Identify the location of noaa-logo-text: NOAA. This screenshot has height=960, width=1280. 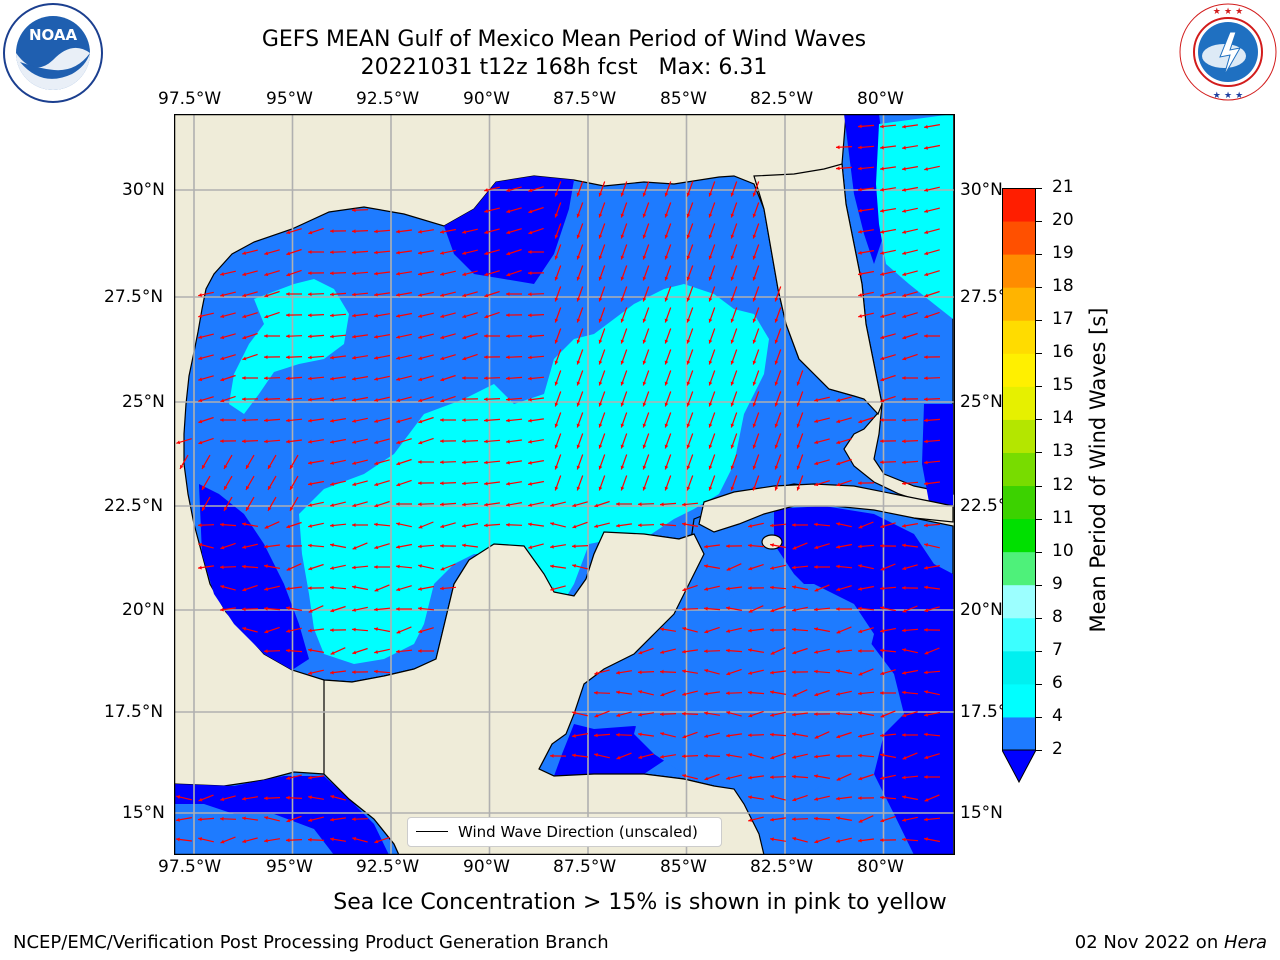
(53, 35).